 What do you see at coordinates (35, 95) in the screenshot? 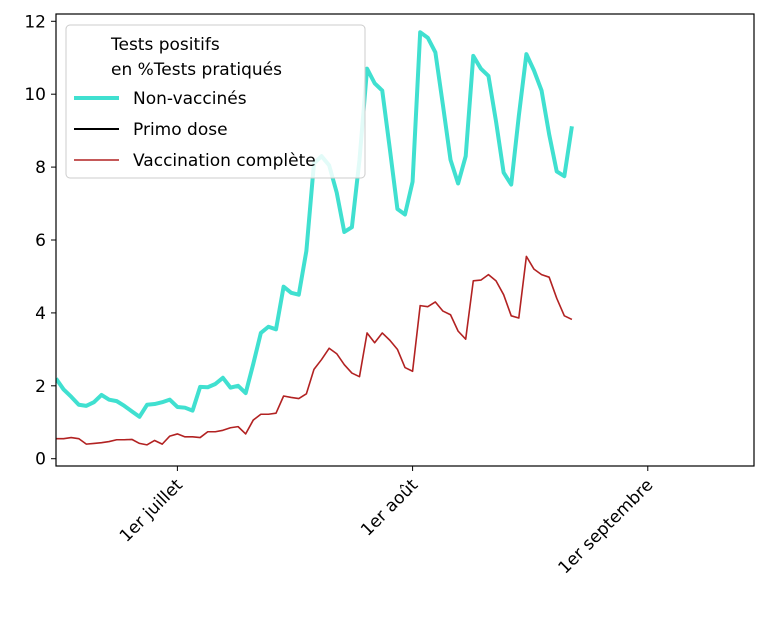
I see `y-tick-label: 10` at bounding box center [35, 95].